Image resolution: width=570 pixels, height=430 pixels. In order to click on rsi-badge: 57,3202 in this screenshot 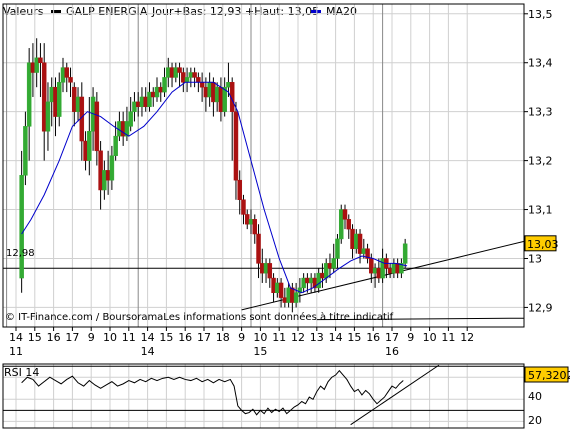, I will do `click(547, 374)`.